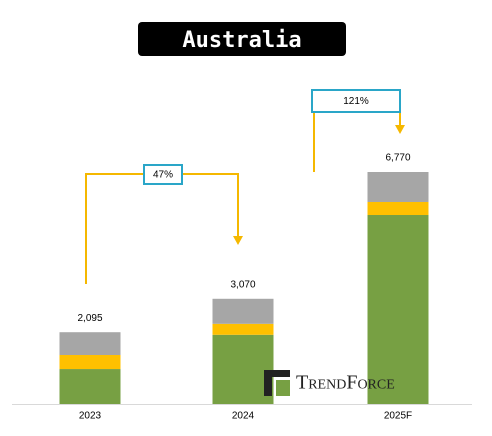  What do you see at coordinates (162, 228) in the screenshot?
I see `connector` at bounding box center [162, 228].